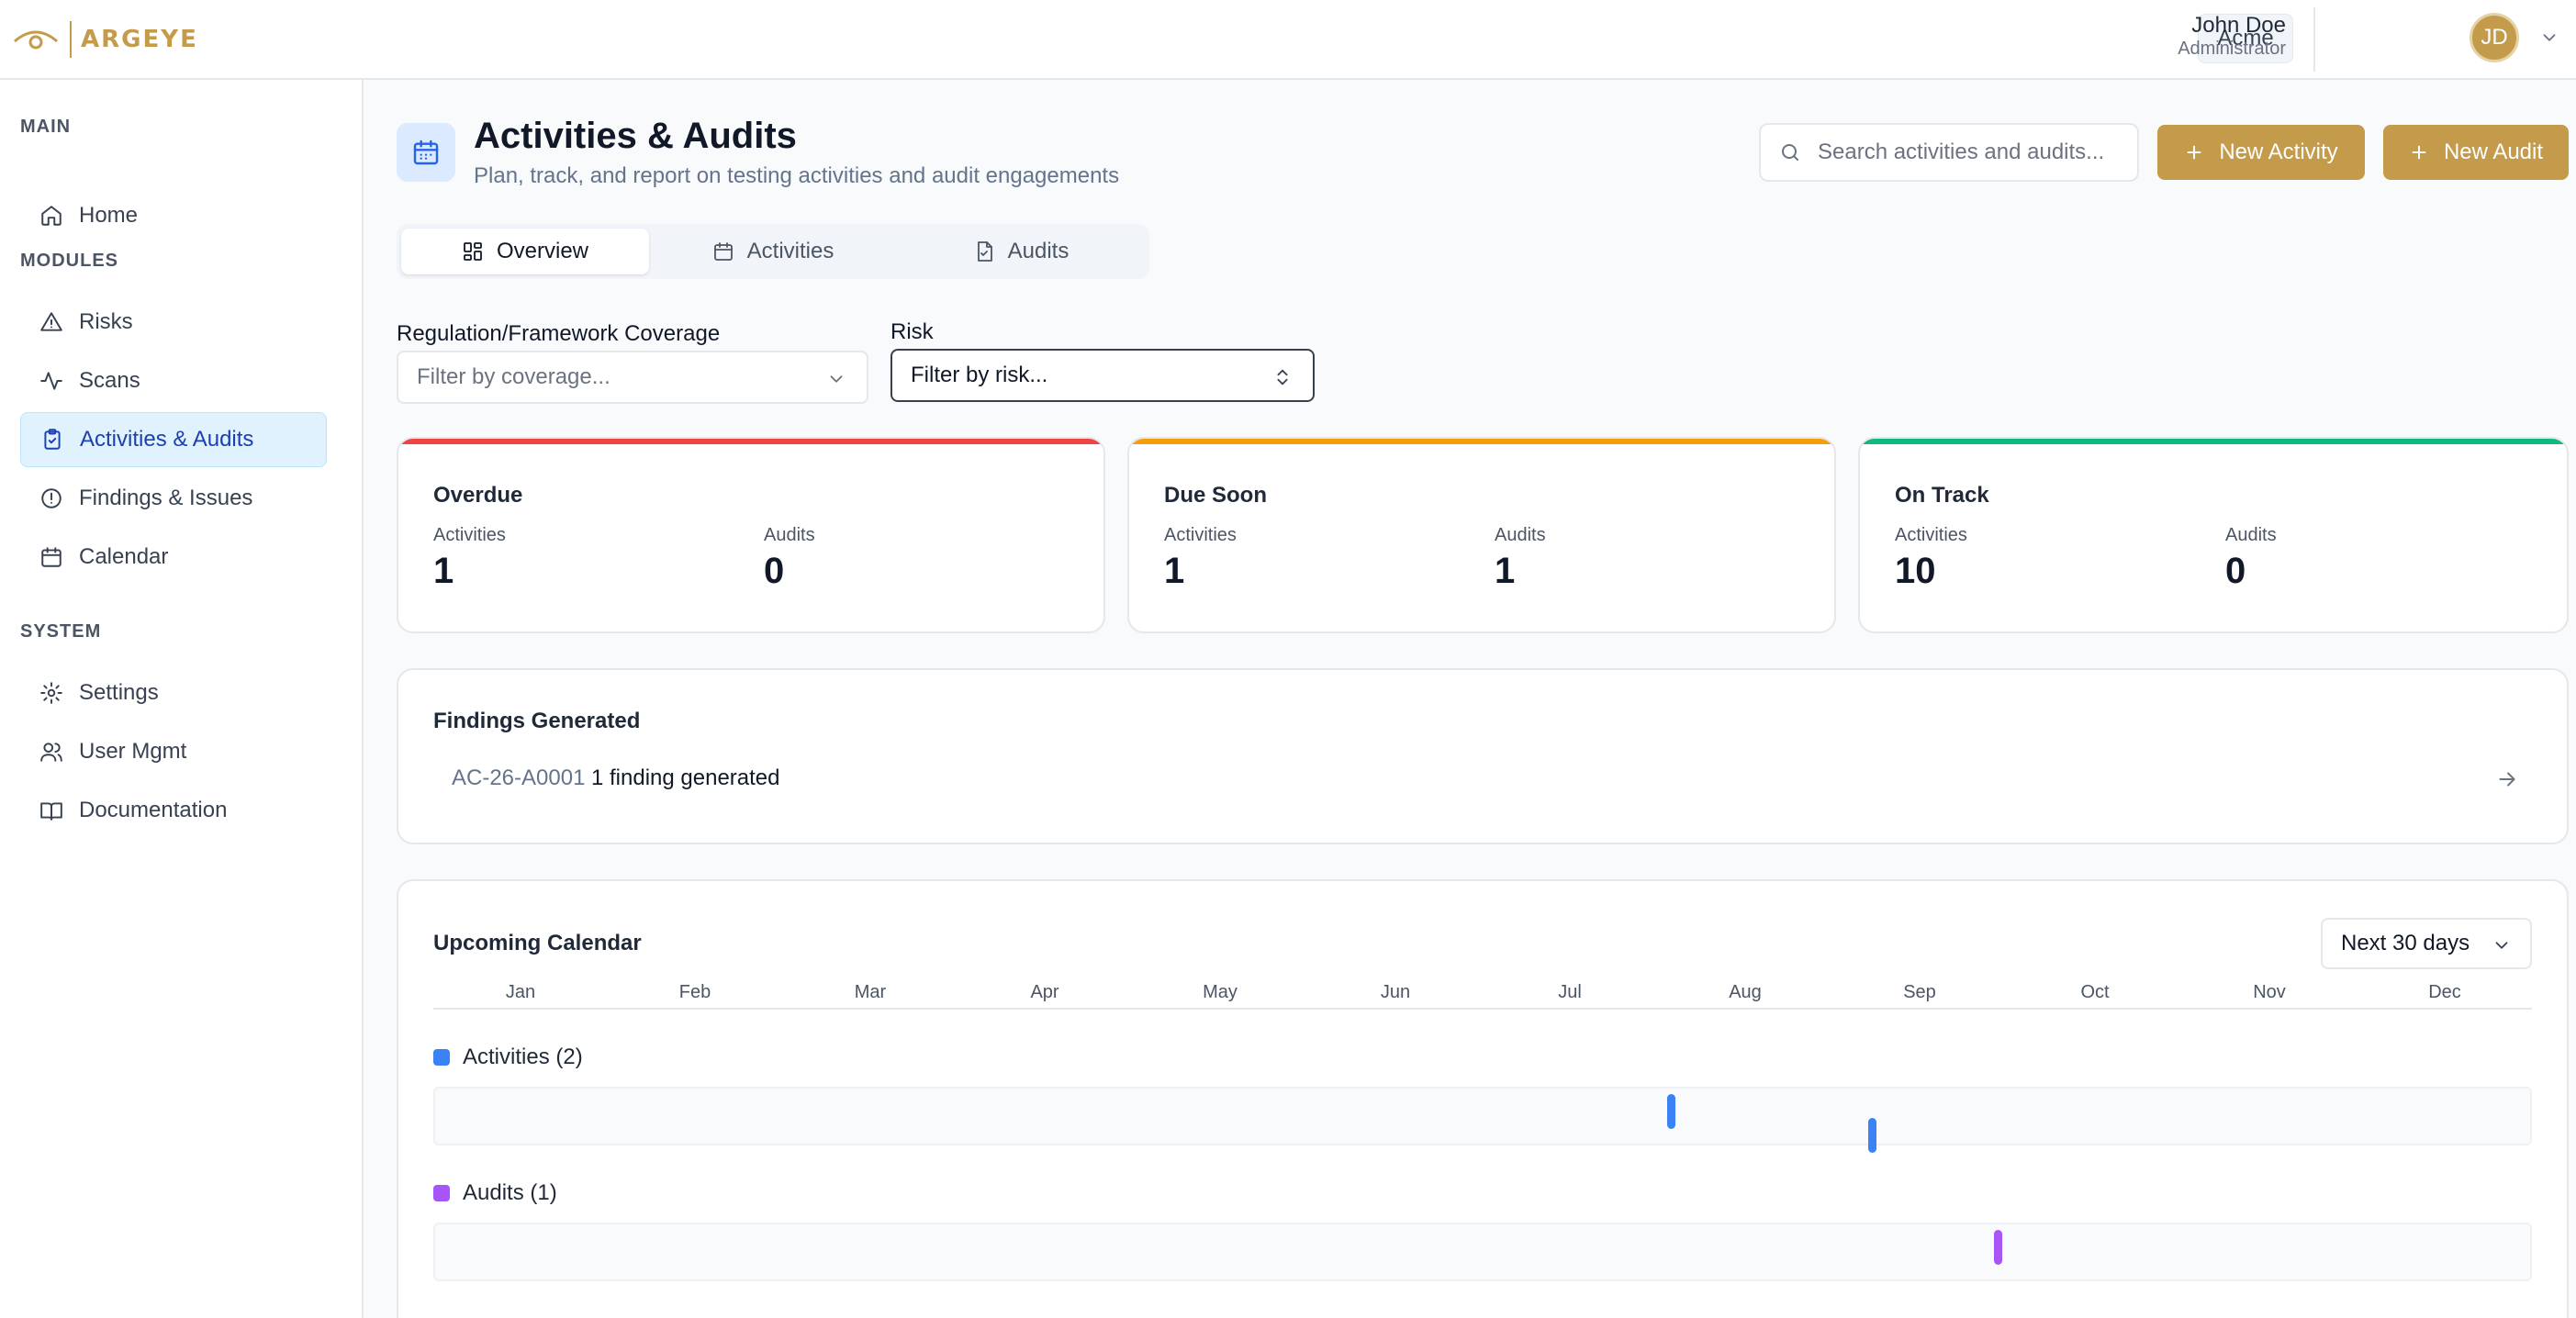 The width and height of the screenshot is (2576, 1318). I want to click on sidebar-item-risks: Risks, so click(173, 322).